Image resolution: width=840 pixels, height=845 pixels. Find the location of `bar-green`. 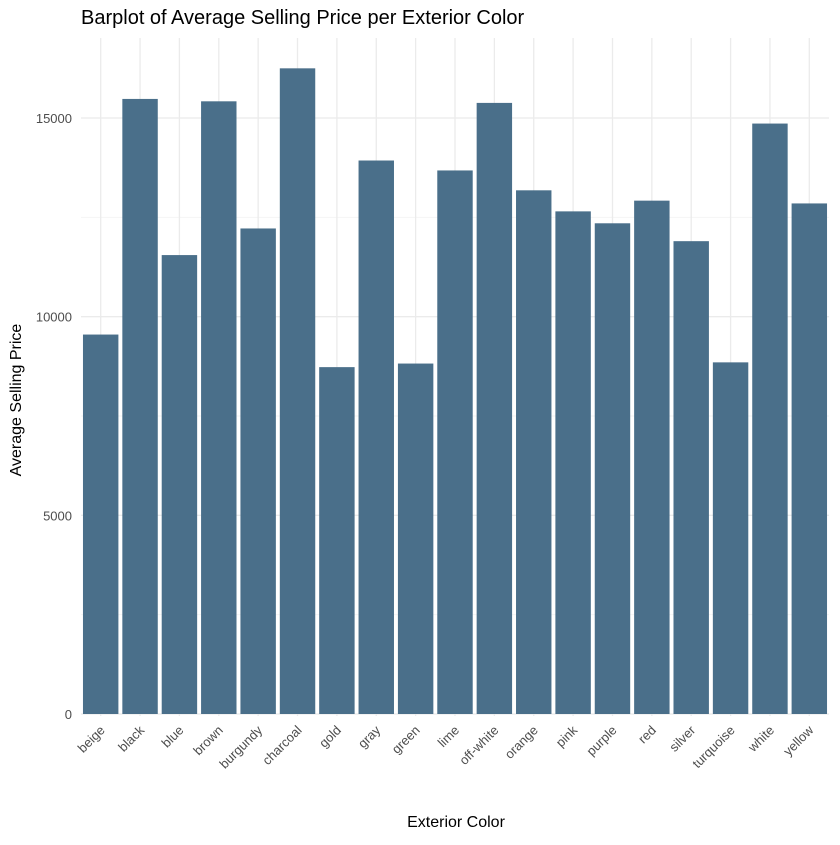

bar-green is located at coordinates (415, 538).